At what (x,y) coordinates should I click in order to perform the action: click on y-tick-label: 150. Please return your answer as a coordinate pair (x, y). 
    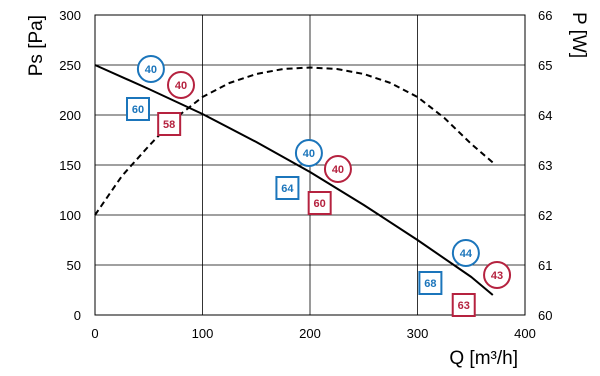
    Looking at the image, I should click on (70, 165).